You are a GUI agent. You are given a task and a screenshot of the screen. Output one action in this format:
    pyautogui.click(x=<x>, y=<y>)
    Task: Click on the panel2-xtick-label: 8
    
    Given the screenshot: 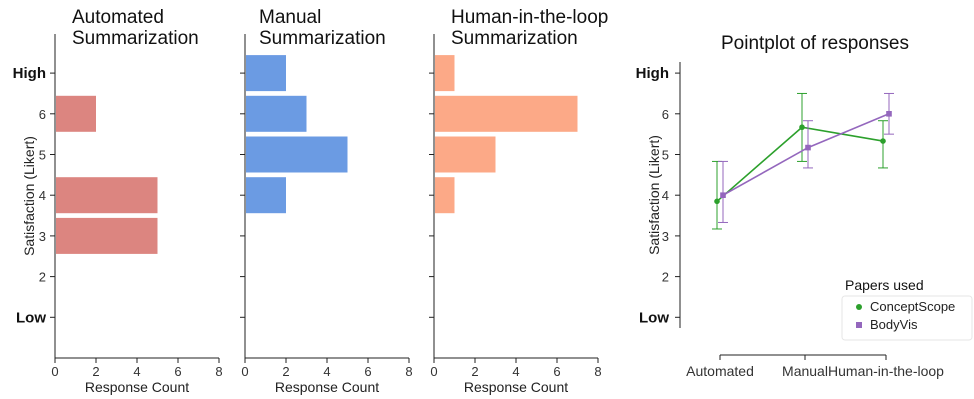 What is the action you would take?
    pyautogui.click(x=408, y=371)
    